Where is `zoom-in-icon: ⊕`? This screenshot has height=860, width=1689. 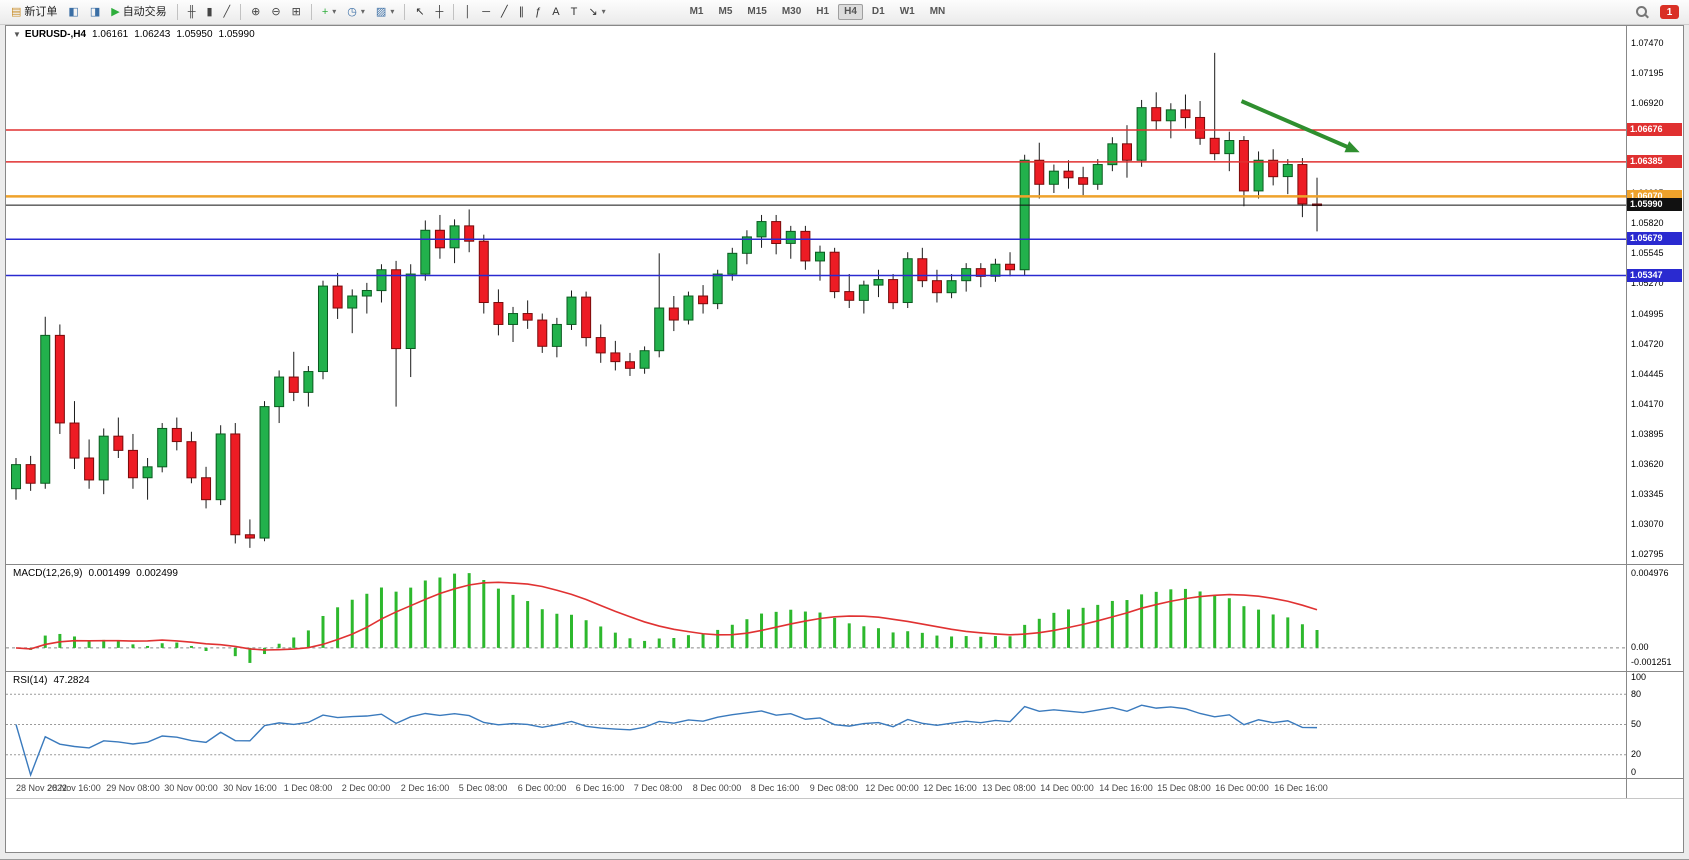 zoom-in-icon: ⊕ is located at coordinates (255, 12).